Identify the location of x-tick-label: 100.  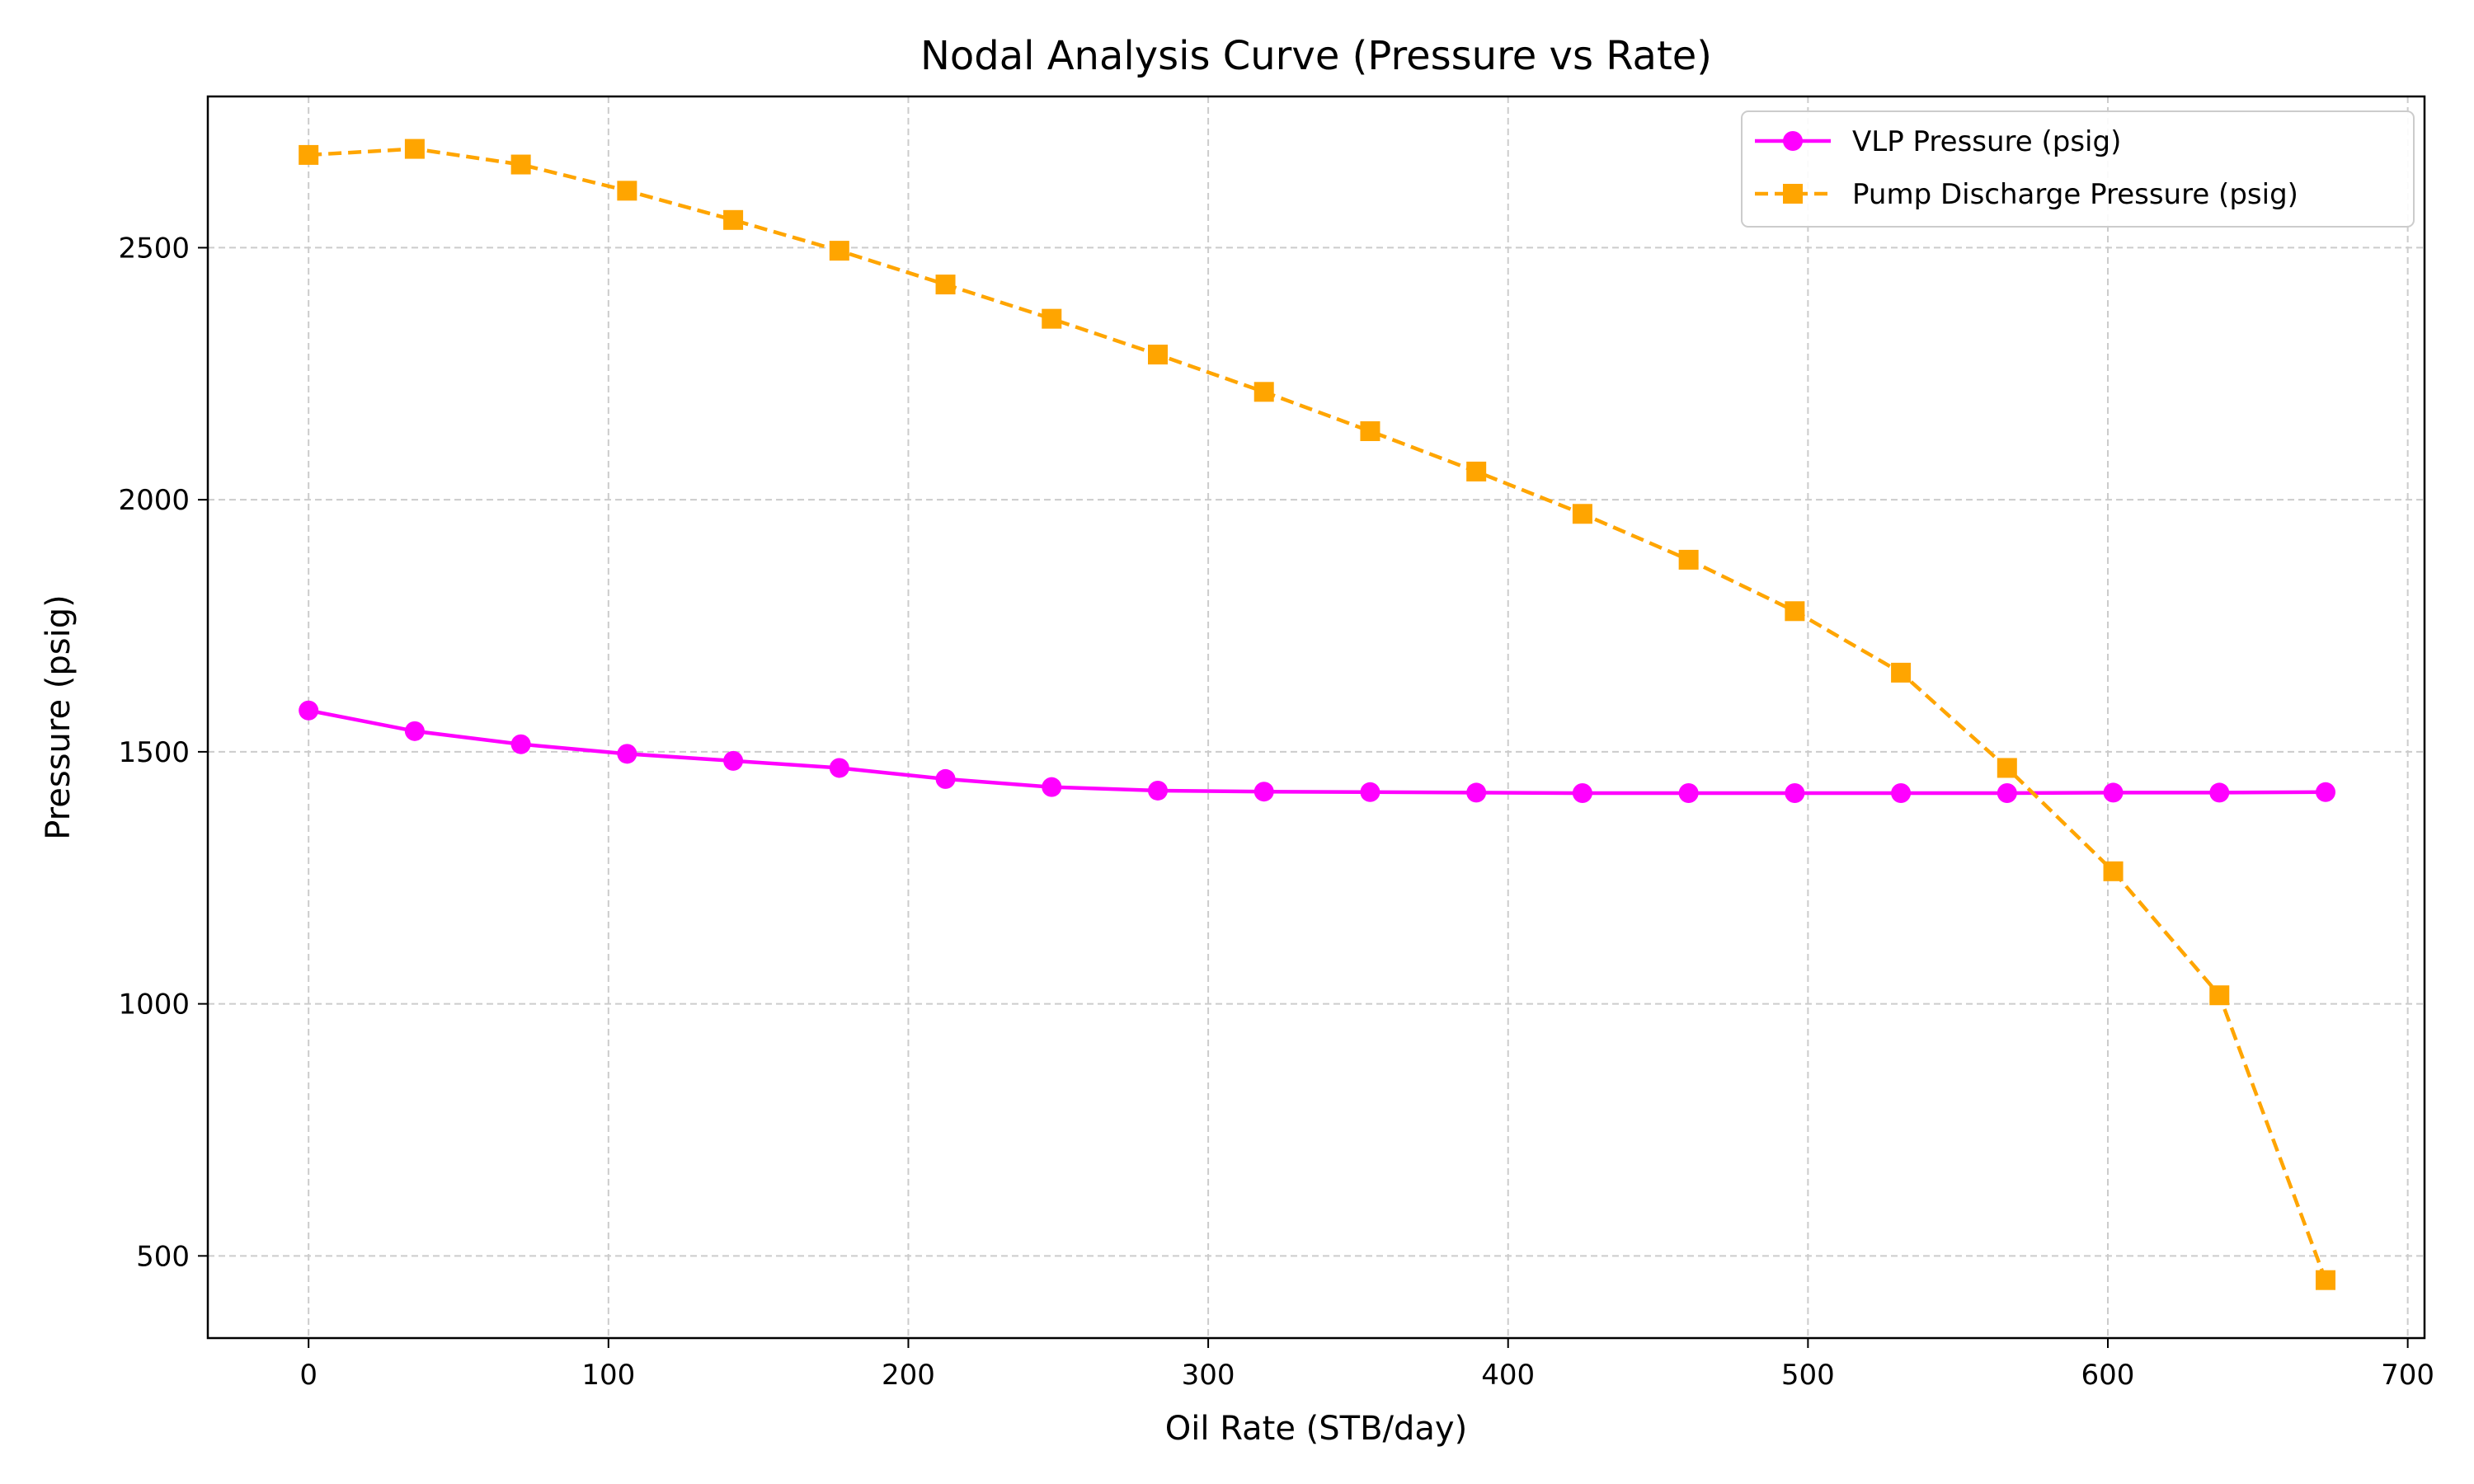
(608, 1375).